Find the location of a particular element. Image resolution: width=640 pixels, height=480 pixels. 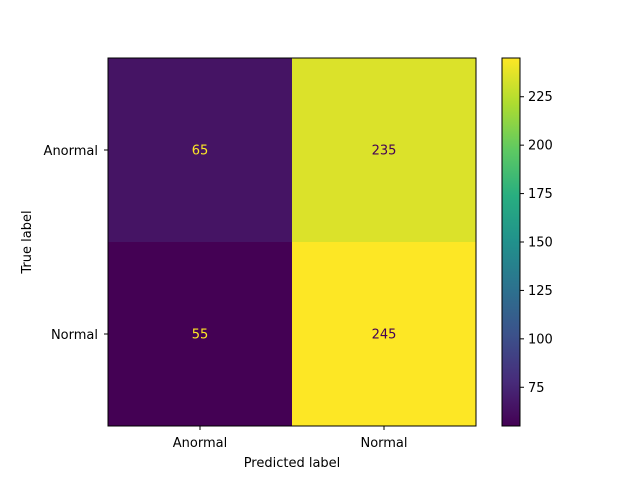

y-axis-label: True label is located at coordinates (27, 242).